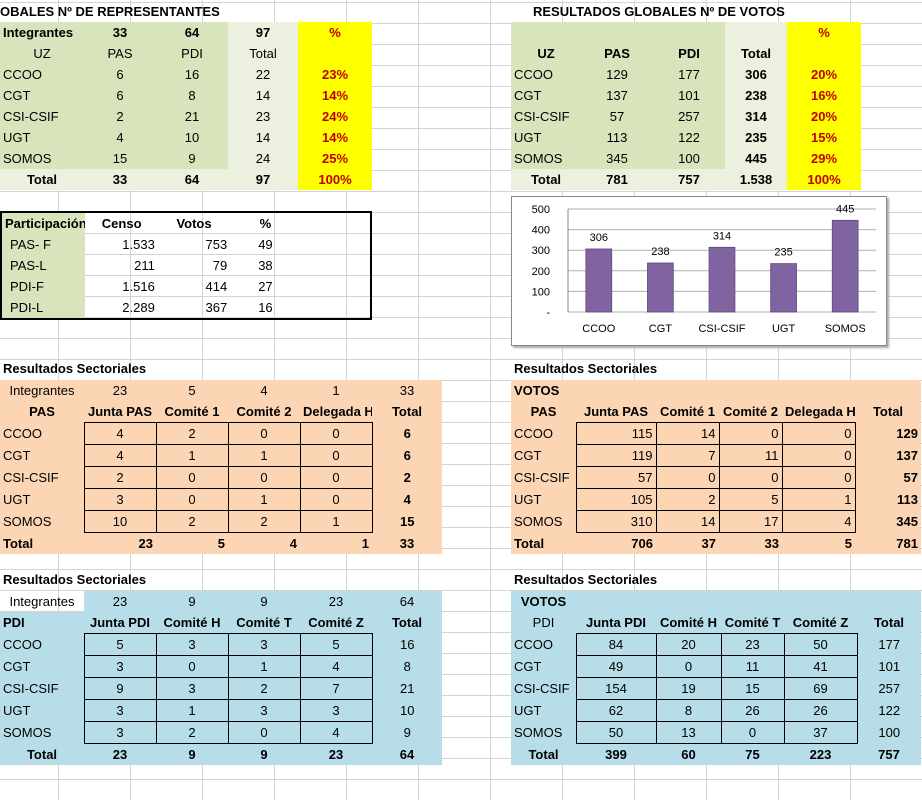 This screenshot has width=922, height=800. I want to click on cell-pas: 4, so click(120, 137).